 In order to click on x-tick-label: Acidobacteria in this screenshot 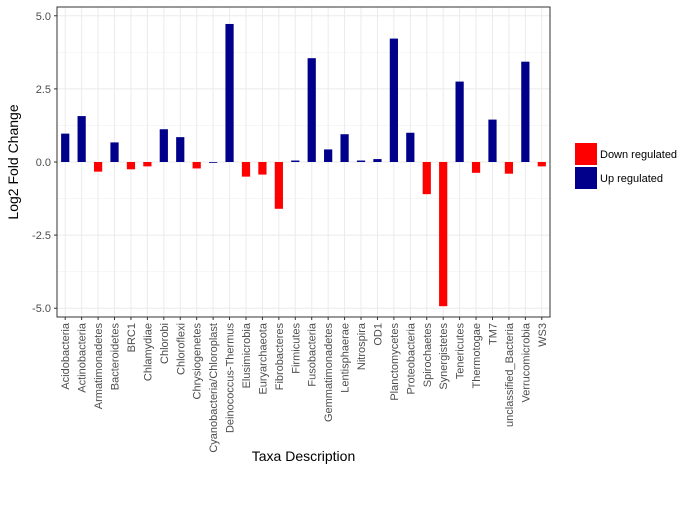, I will do `click(66, 356)`.